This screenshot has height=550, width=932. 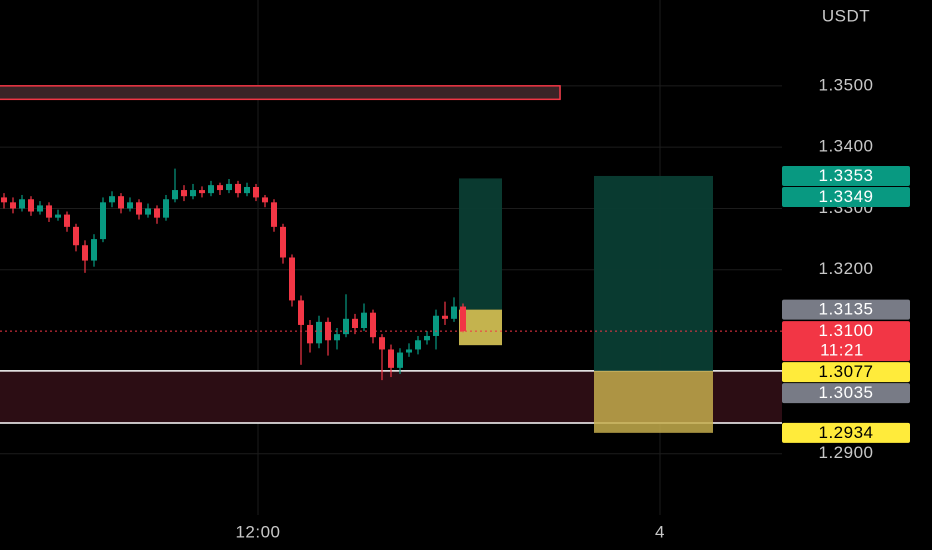 What do you see at coordinates (846, 84) in the screenshot?
I see `y-tick-label: 1.3500` at bounding box center [846, 84].